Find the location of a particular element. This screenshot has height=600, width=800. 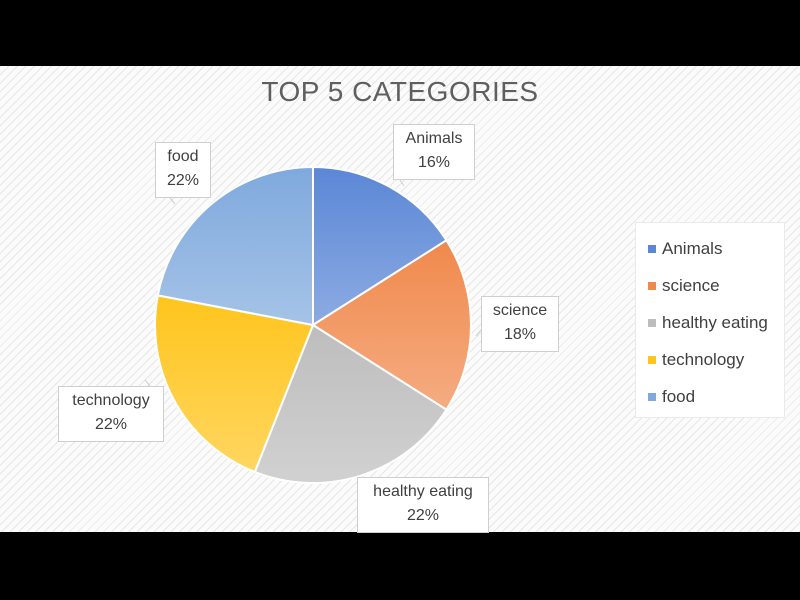

data-label-science: science 18% is located at coordinates (520, 324).